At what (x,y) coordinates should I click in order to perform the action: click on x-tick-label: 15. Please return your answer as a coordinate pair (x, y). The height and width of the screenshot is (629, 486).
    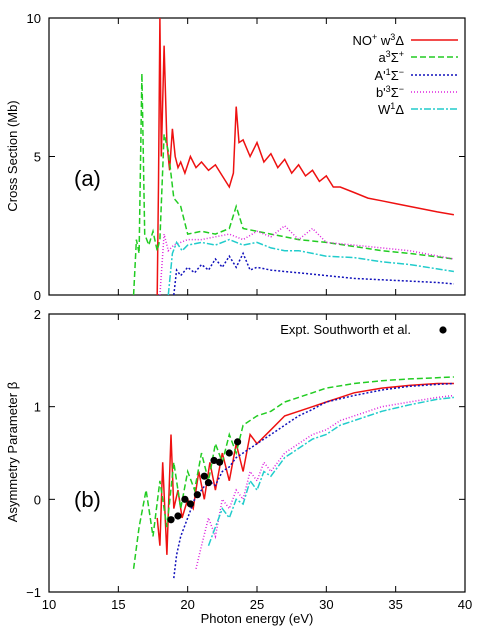
    Looking at the image, I should click on (118, 604).